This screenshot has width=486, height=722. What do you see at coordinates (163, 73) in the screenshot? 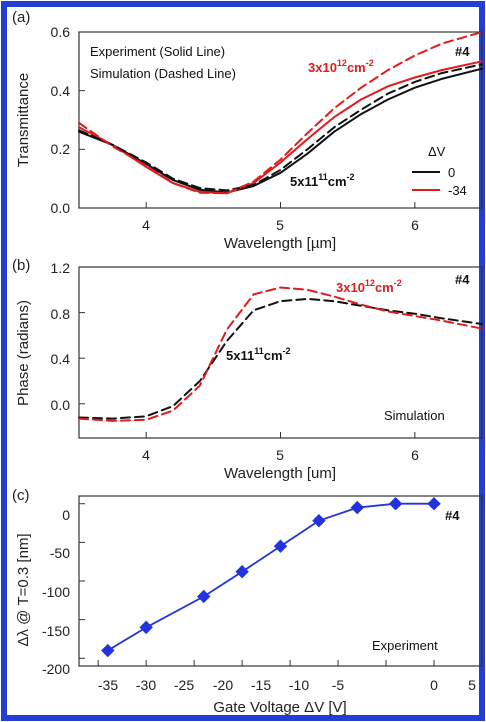
I see `panel-a-legend-line2: Simulation (Dashed Line)` at bounding box center [163, 73].